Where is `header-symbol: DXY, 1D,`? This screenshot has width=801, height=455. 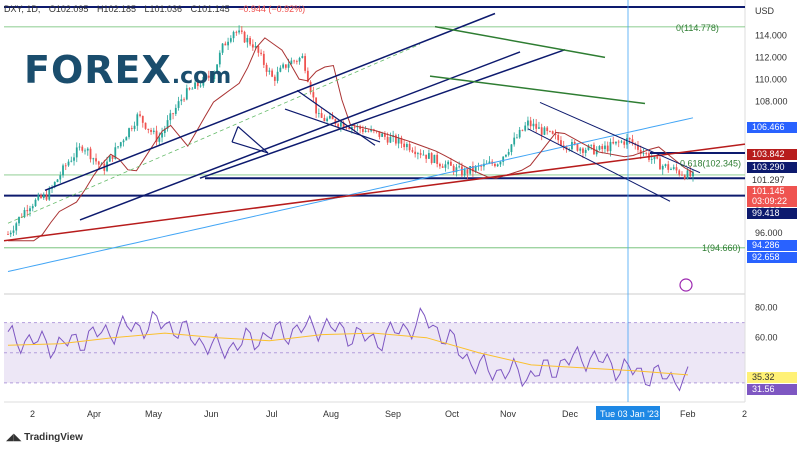 header-symbol: DXY, 1D, is located at coordinates (22, 9).